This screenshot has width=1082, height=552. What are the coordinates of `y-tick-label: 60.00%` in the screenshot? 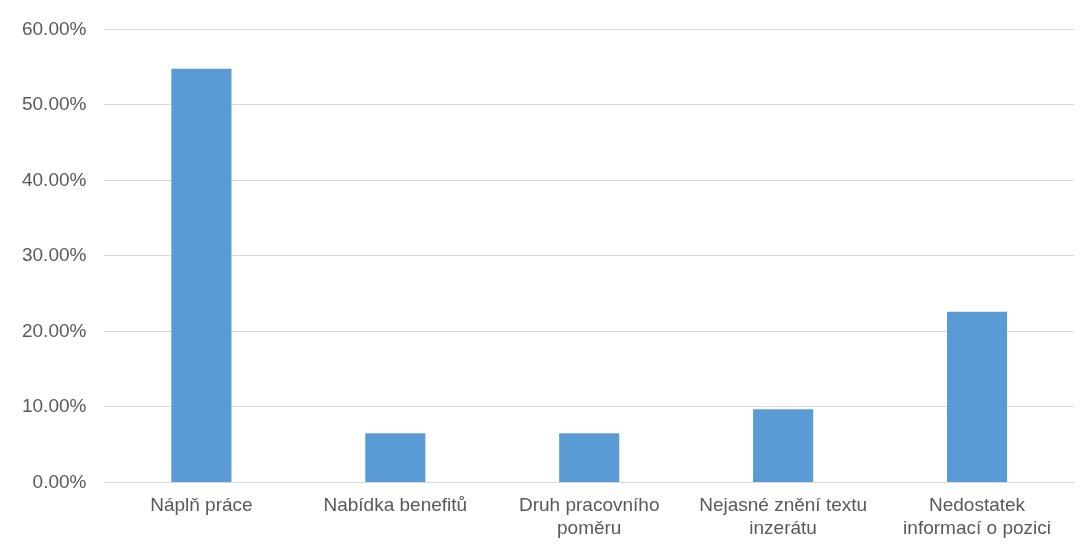 It's located at (54, 28).